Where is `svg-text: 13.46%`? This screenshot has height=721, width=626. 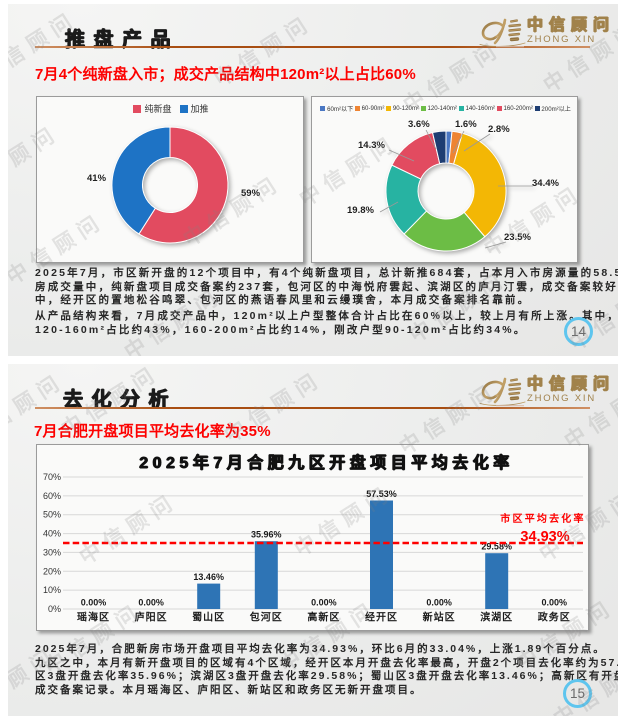
svg-text: 13.46% is located at coordinates (208, 577).